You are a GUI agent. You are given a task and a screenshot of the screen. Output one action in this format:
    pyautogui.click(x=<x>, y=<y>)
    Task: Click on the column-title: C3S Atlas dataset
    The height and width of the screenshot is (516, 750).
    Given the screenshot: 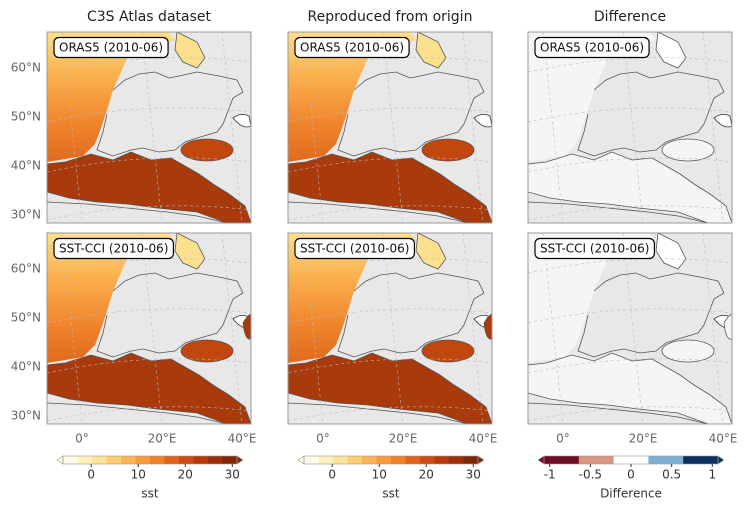 What is the action you would take?
    pyautogui.click(x=149, y=17)
    